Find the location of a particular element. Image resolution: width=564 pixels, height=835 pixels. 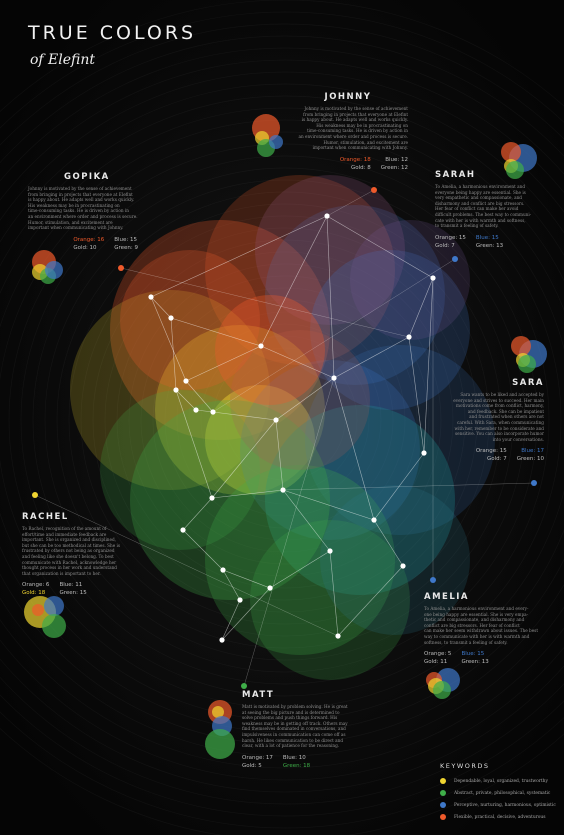

person-name: SARA is located at coordinates (528, 383).